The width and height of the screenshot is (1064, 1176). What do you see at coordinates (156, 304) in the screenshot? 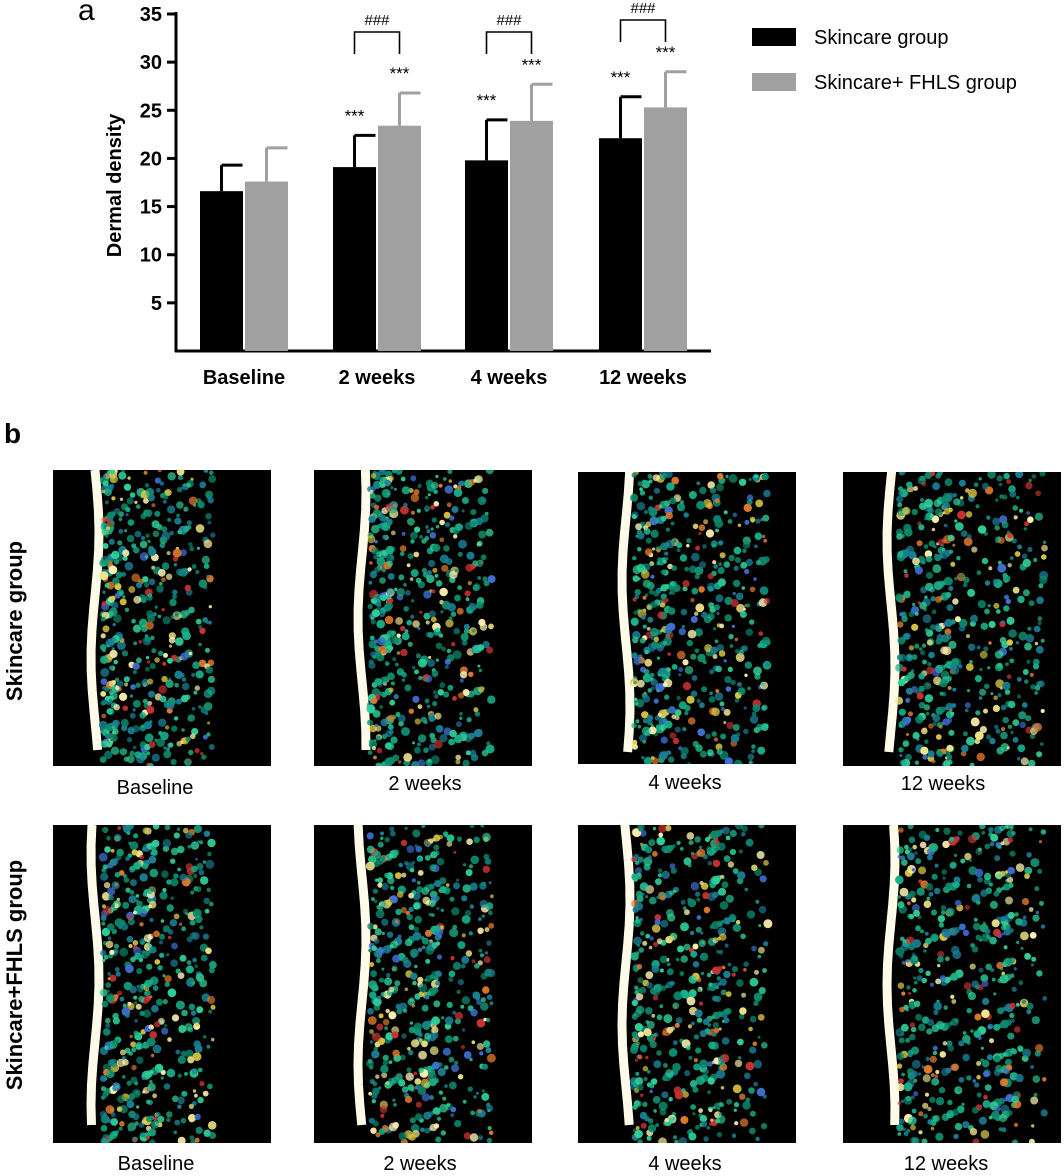
I see `y-tick-label: 5` at bounding box center [156, 304].